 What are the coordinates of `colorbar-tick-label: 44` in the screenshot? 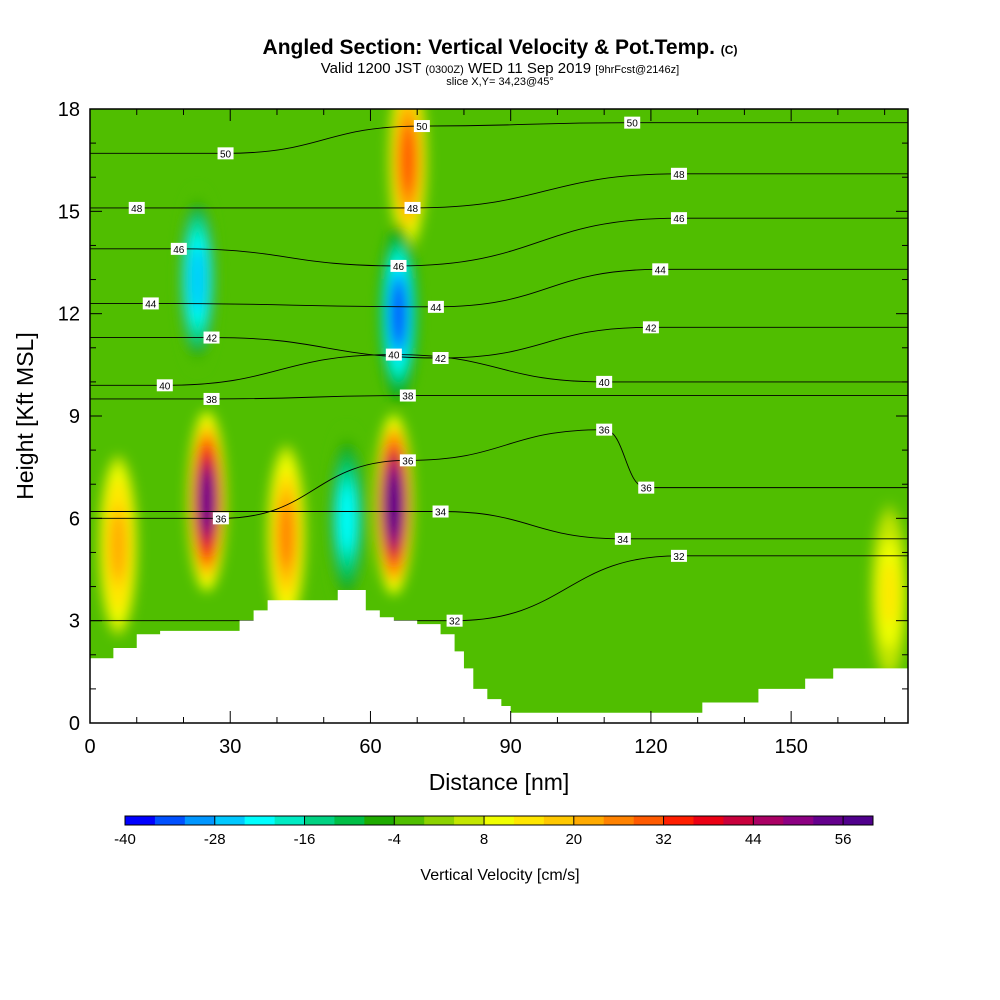 It's located at (753, 839).